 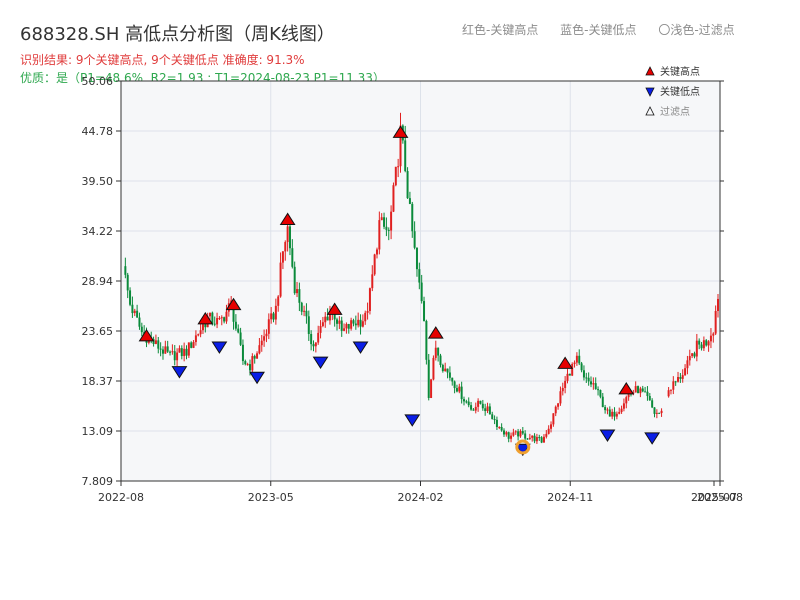 What do you see at coordinates (121, 497) in the screenshot?
I see `x-tick-label: 2022-08` at bounding box center [121, 497].